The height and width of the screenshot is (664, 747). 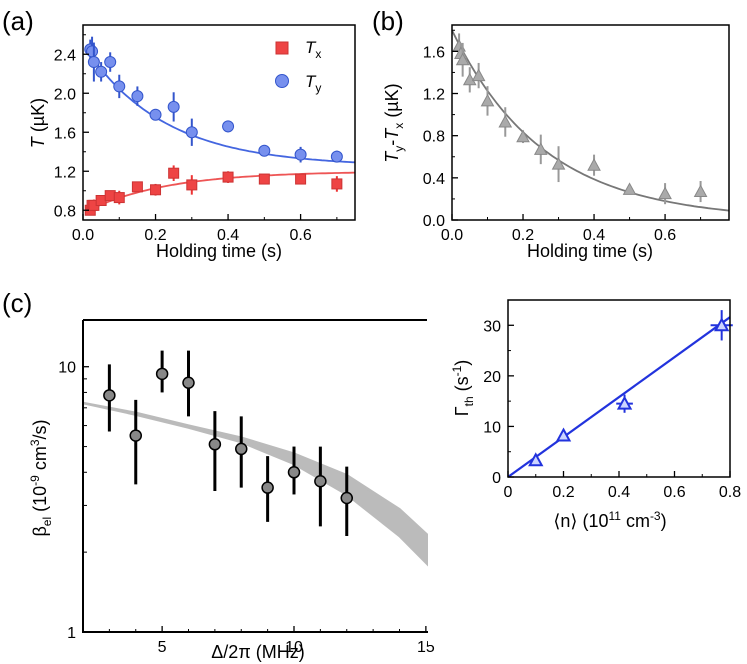 What do you see at coordinates (222, 109) in the screenshot?
I see `fit-curve-Ty` at bounding box center [222, 109].